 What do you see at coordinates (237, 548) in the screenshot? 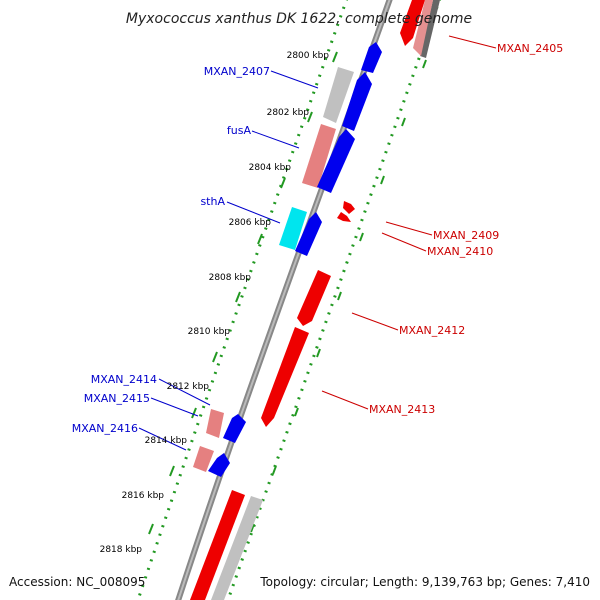
I see `gene-lower-grey` at bounding box center [237, 548].